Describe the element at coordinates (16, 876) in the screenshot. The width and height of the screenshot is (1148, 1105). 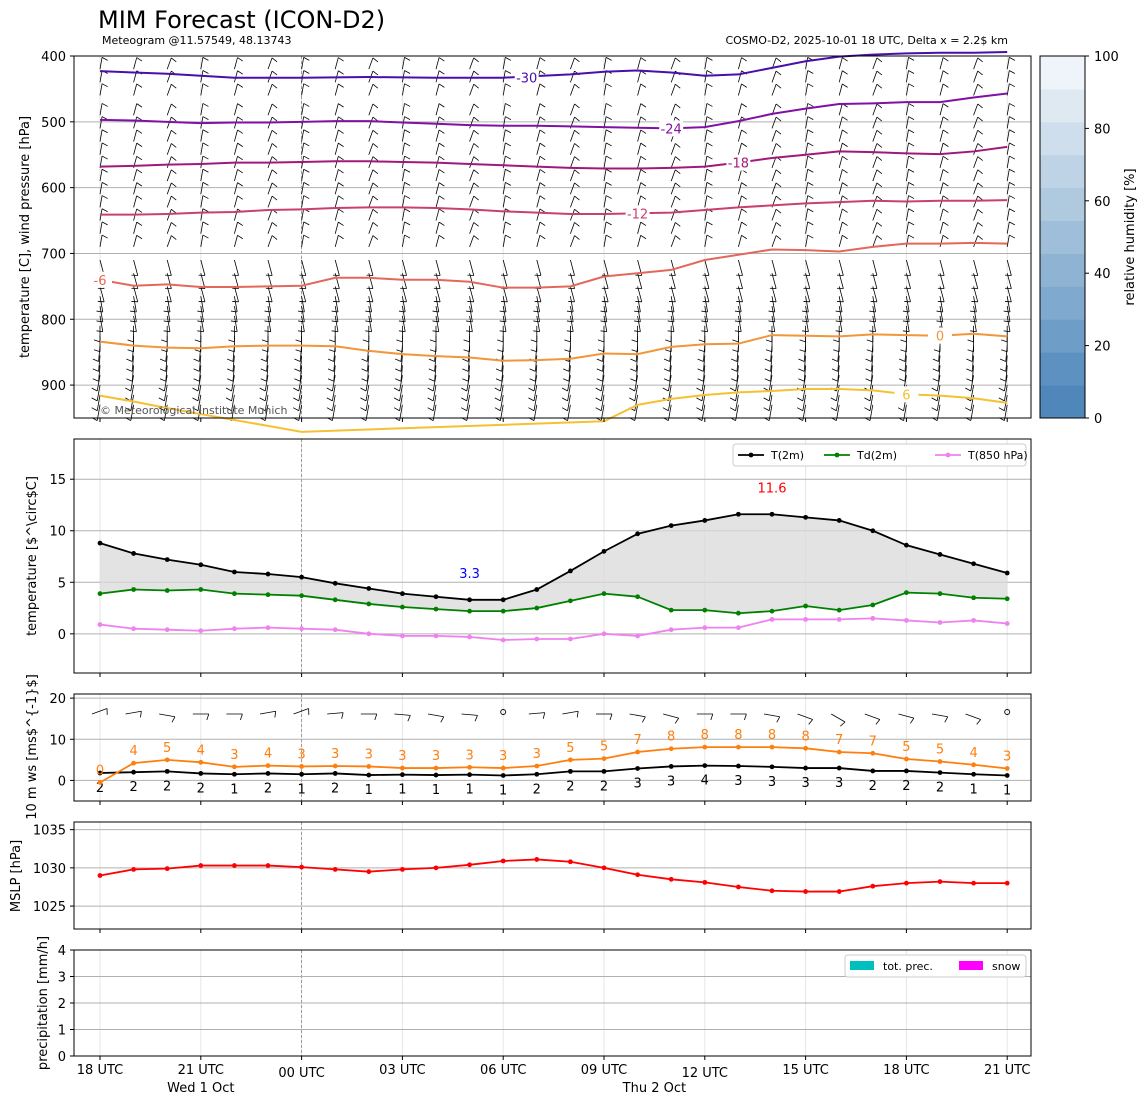
I see `p4-y-label: MSLP [hPa]` at that location.